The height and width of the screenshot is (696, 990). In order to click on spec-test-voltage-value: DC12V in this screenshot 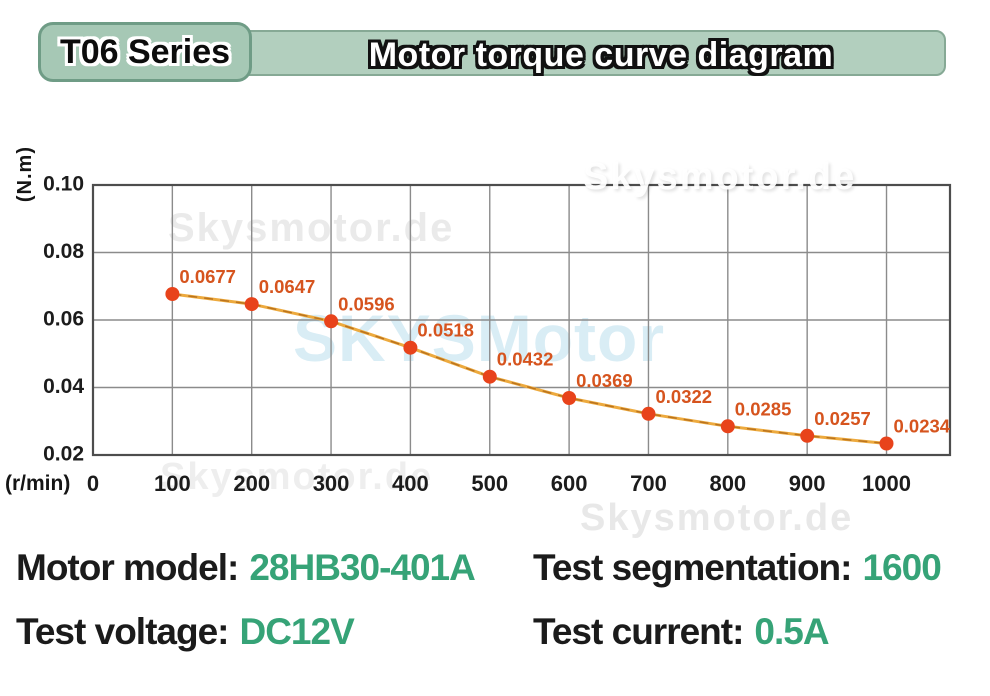, I will do `click(296, 631)`.